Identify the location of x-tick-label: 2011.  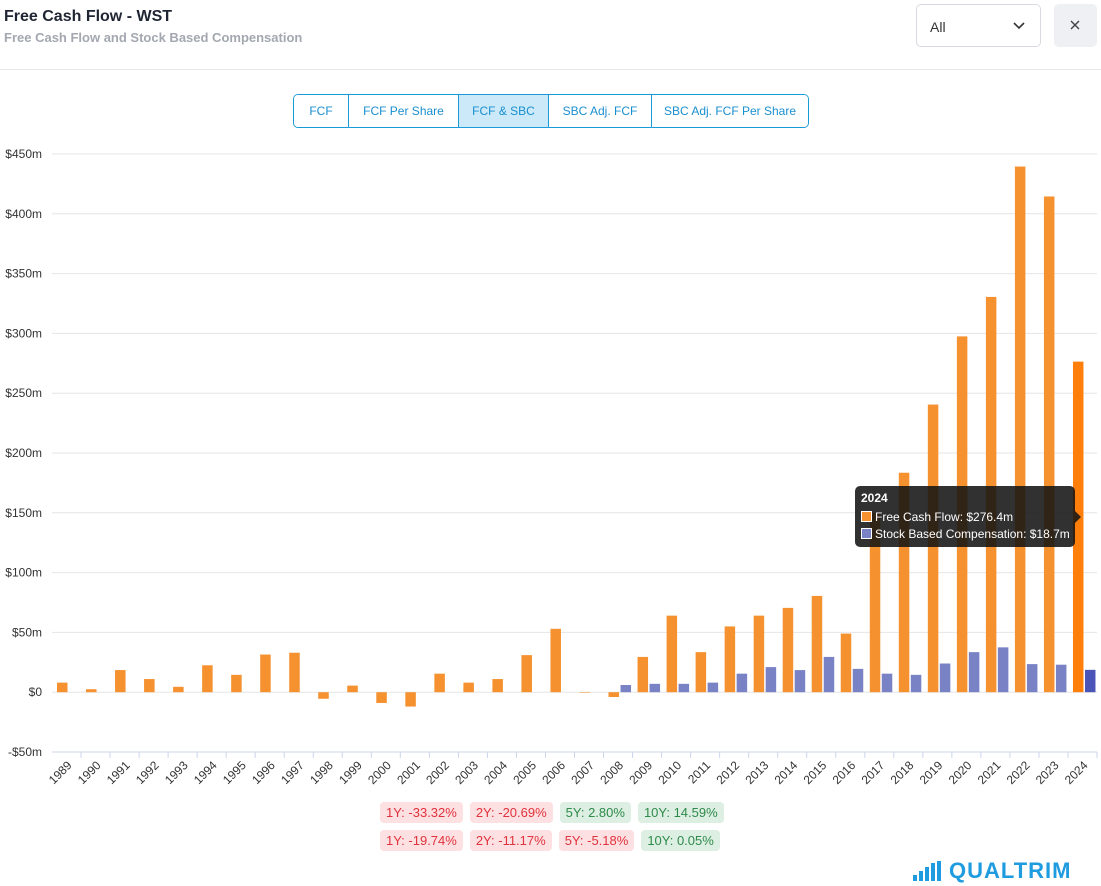
(699, 772).